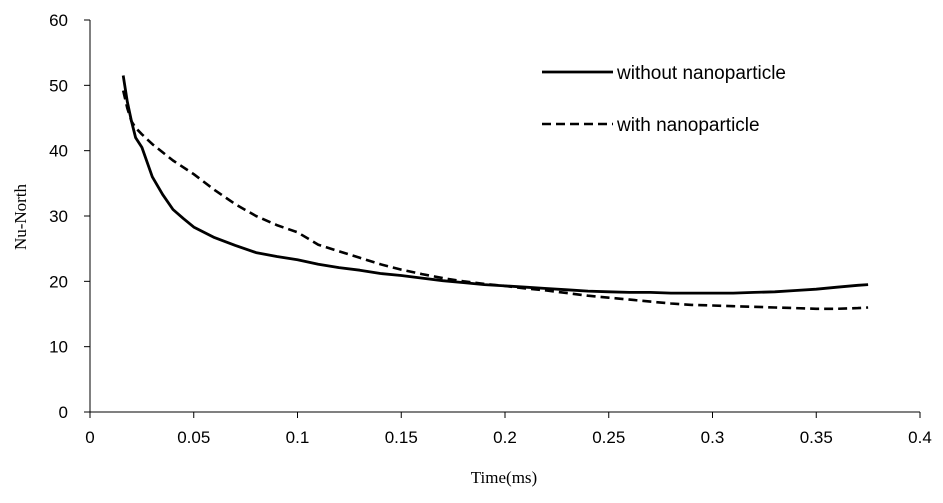 This screenshot has height=503, width=943. Describe the element at coordinates (920, 437) in the screenshot. I see `x-tick-label: 0.4` at that location.